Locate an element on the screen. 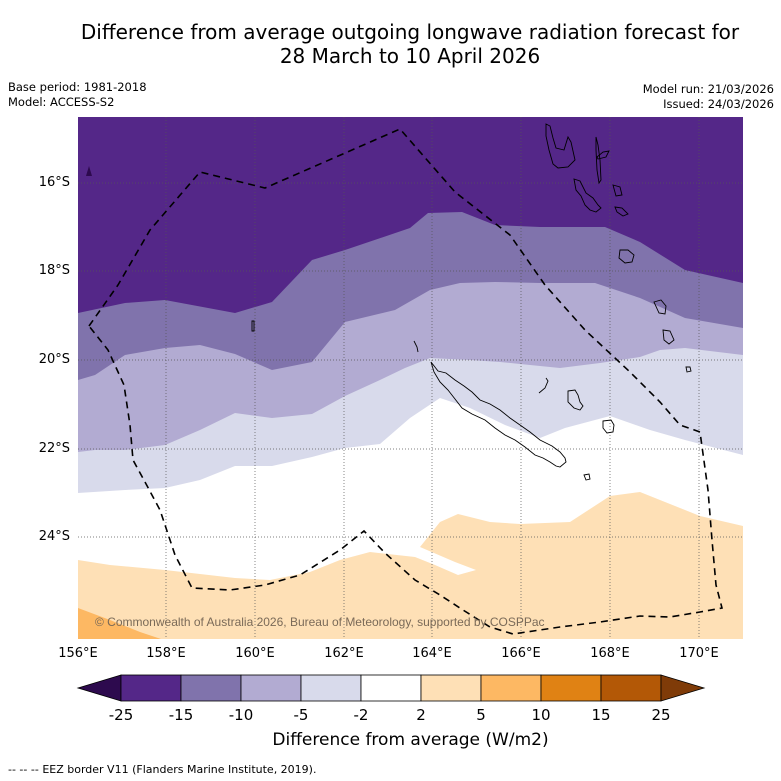 This screenshot has height=781, width=781. model-run: Model run: 21/03/2026 is located at coordinates (708, 89).